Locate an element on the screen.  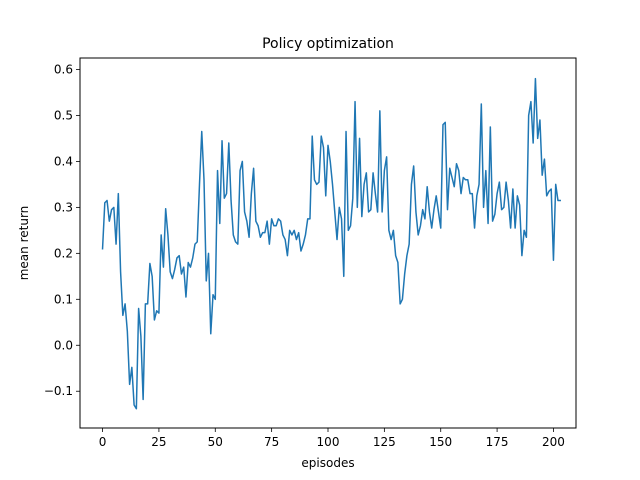
x-axis-ticks: 0 25 50 75 100 125 150 175 200 is located at coordinates (332, 438).